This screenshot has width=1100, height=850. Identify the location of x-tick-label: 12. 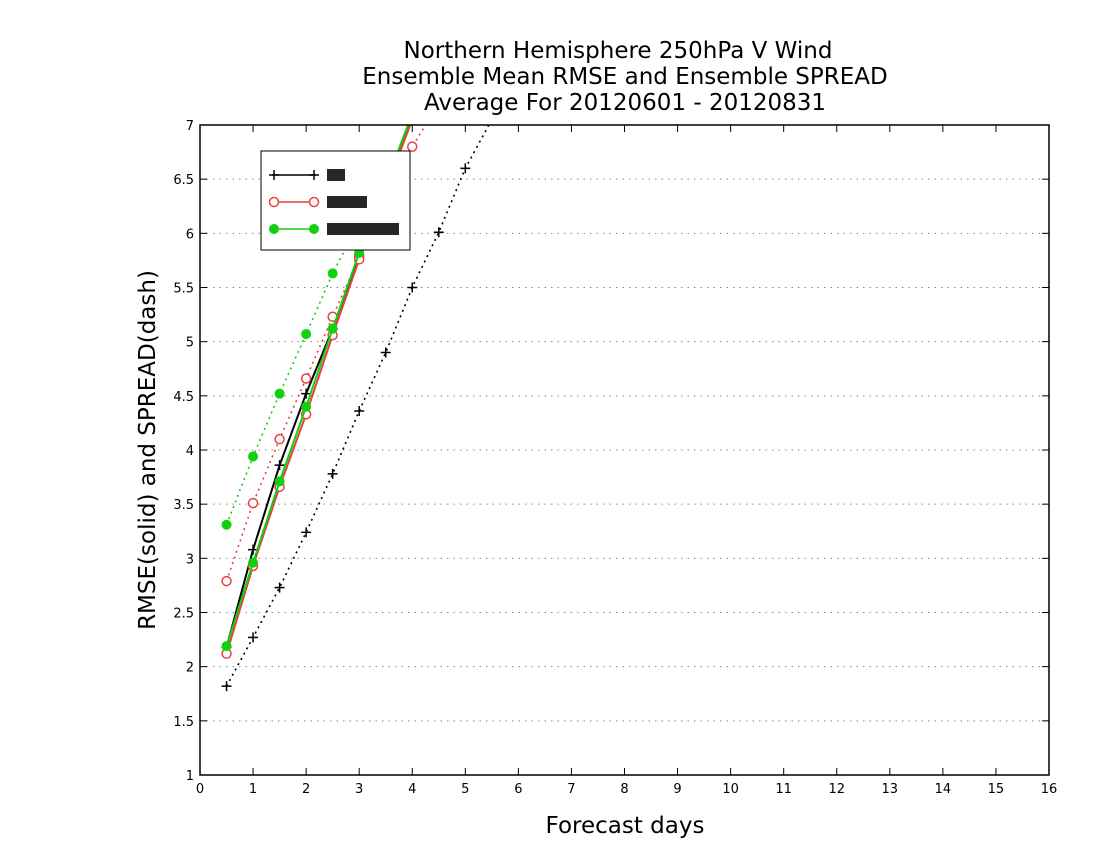
(836, 789).